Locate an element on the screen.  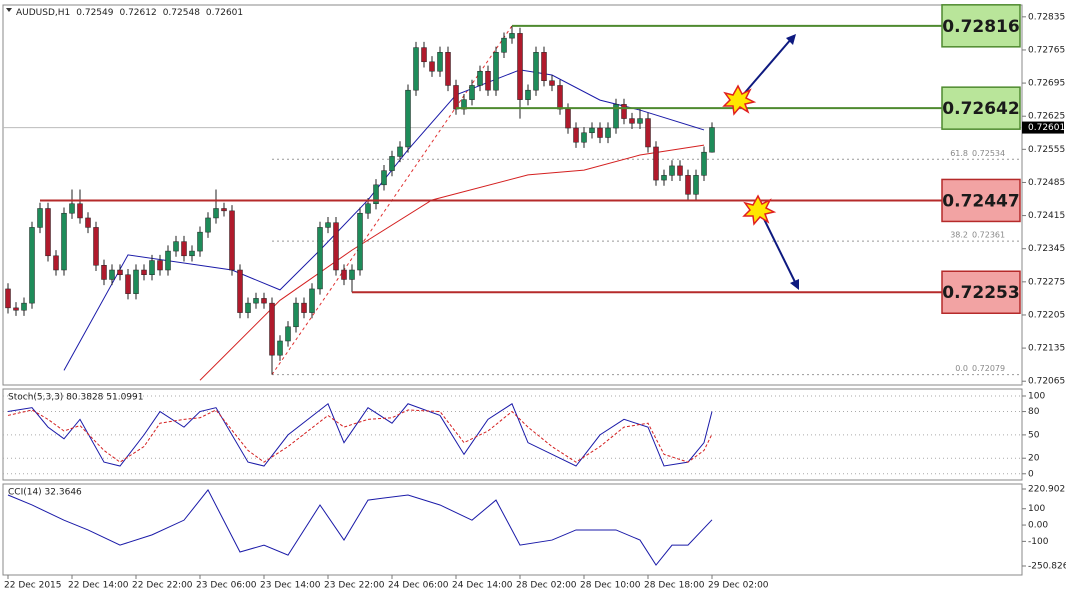
fib-price: 0.72534 is located at coordinates (988, 153).